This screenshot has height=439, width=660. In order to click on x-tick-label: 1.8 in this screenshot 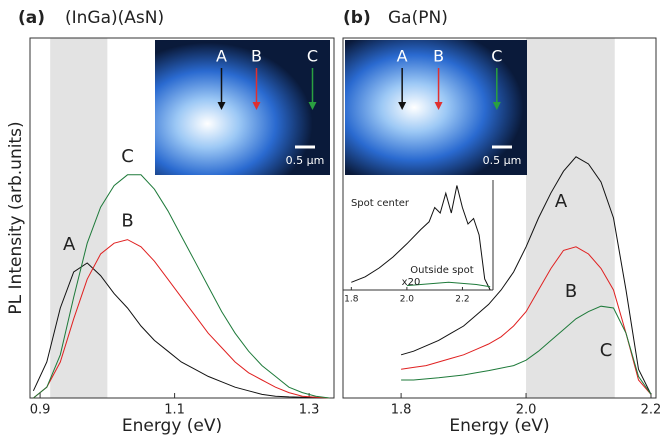, I will do `click(401, 410)`.